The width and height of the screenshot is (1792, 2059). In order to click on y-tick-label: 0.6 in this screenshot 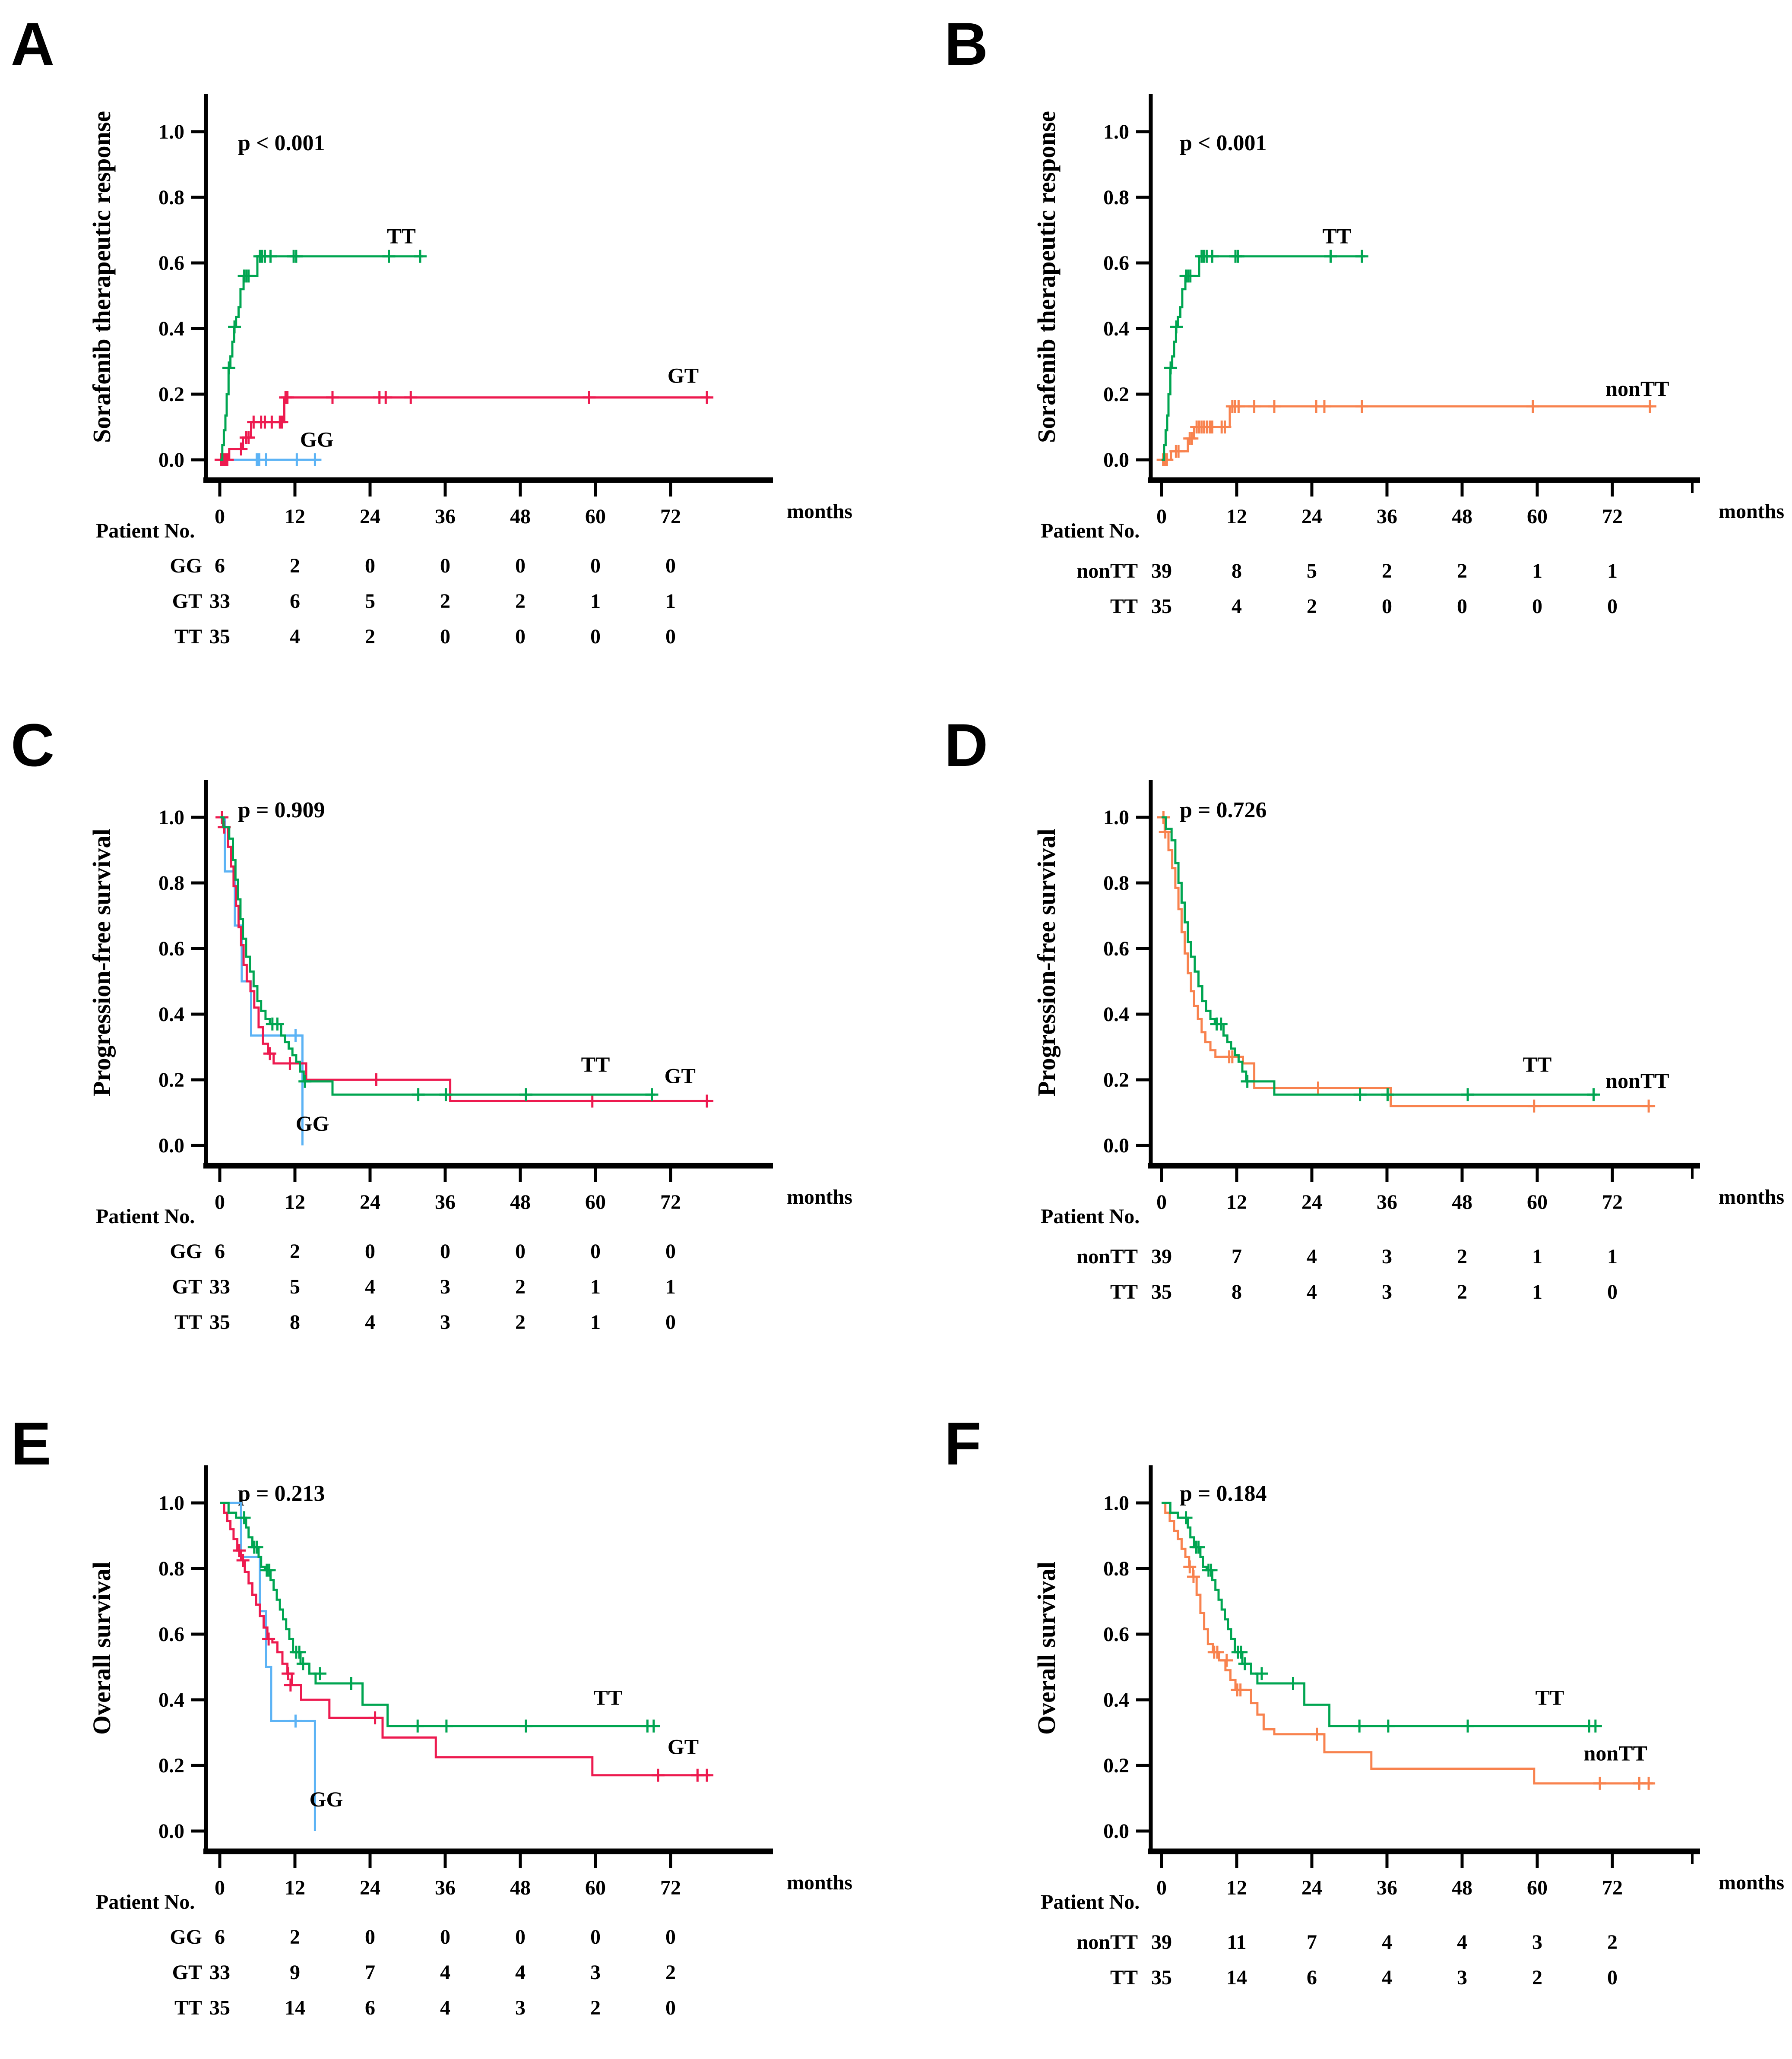, I will do `click(1116, 948)`.